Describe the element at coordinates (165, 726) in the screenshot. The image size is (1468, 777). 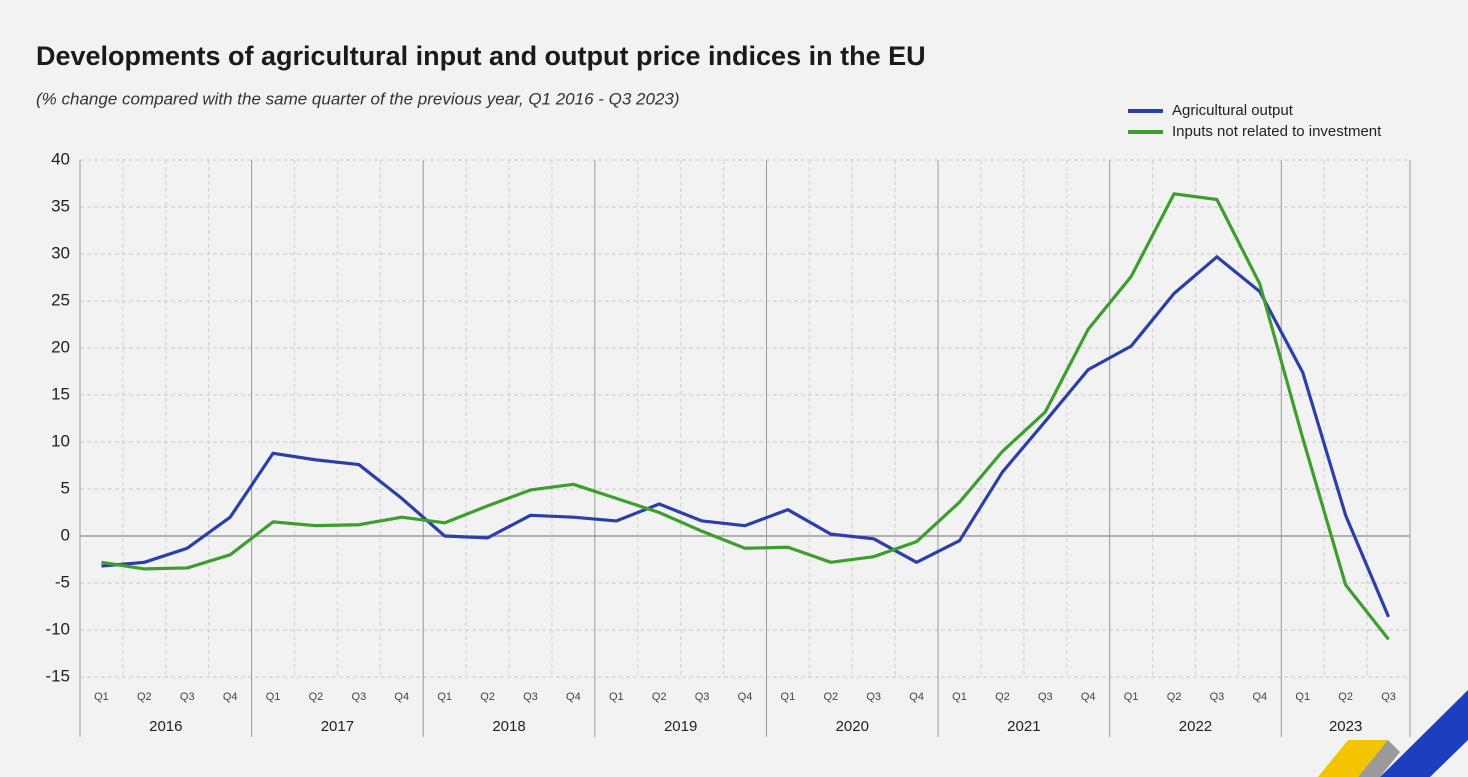
I see `year-label: 2016` at that location.